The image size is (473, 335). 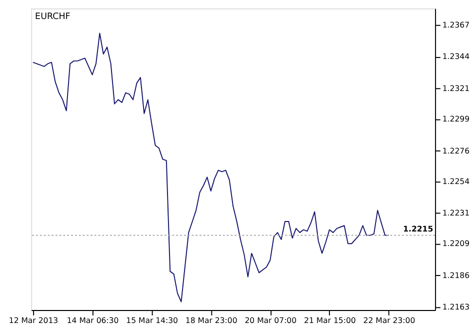 I want to click on y-tick-label: 1.2163, so click(x=456, y=307).